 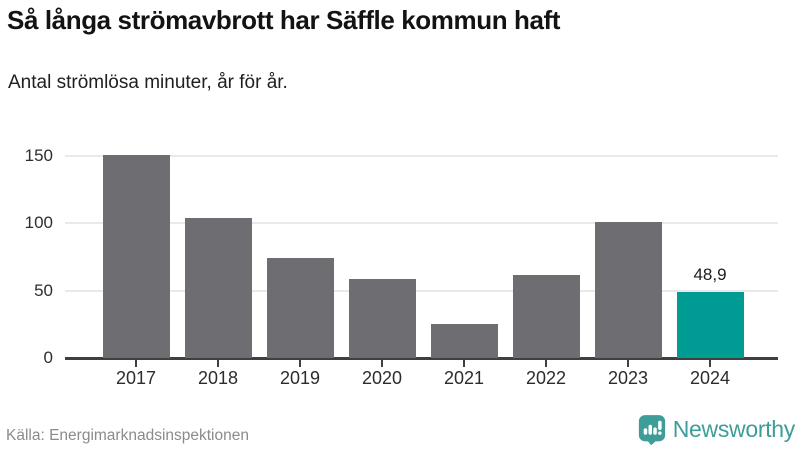 I want to click on y-tick-label: 100, so click(x=38, y=223).